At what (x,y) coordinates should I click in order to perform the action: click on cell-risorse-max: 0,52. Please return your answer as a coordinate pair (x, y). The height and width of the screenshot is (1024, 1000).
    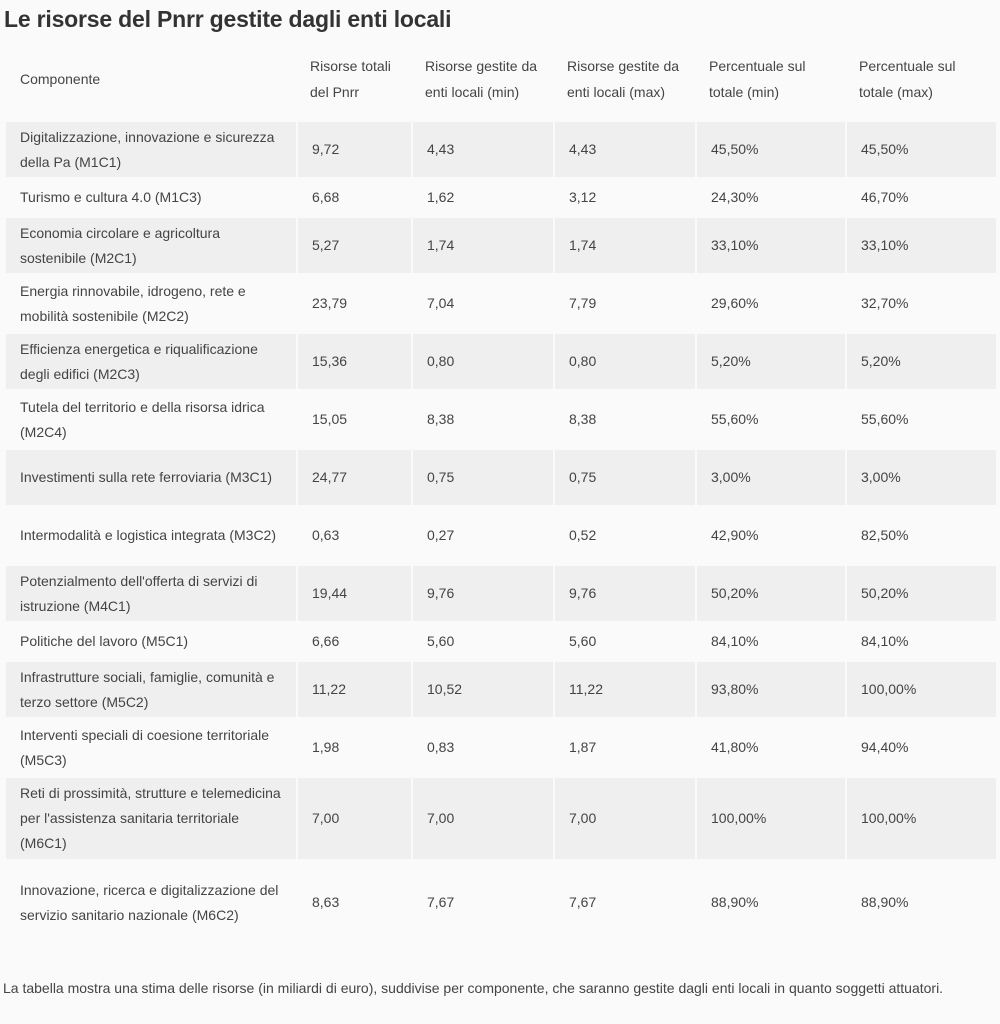
    Looking at the image, I should click on (624, 534).